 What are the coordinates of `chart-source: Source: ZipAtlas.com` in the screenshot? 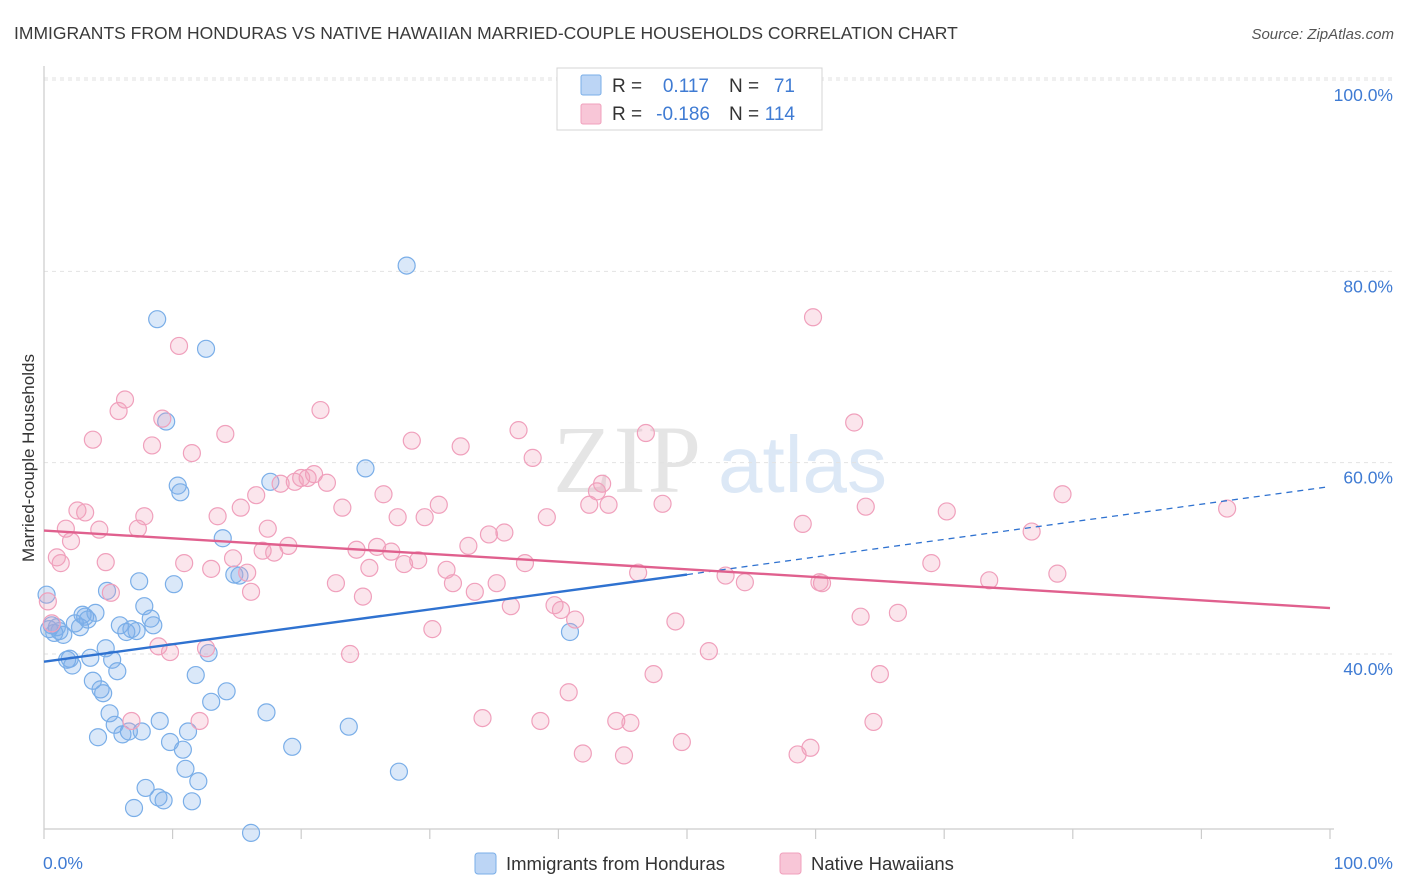 It's located at (1322, 34).